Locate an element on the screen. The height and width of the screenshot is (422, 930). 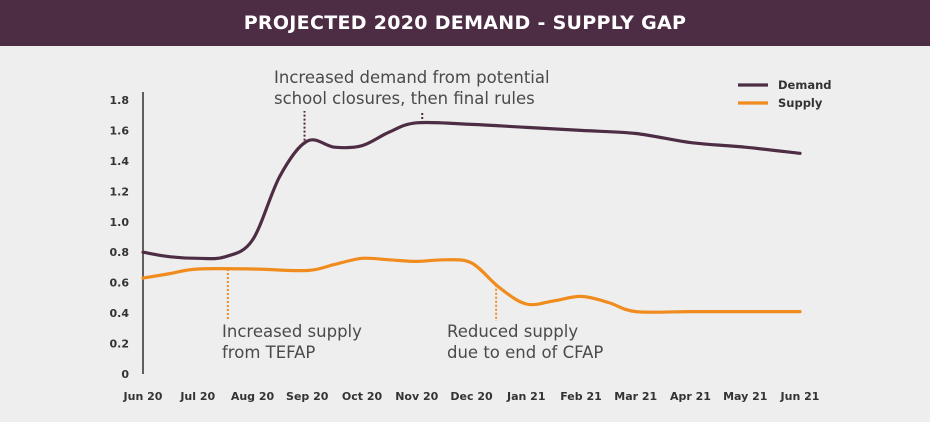
legend-label-demand: Demand is located at coordinates (805, 85).